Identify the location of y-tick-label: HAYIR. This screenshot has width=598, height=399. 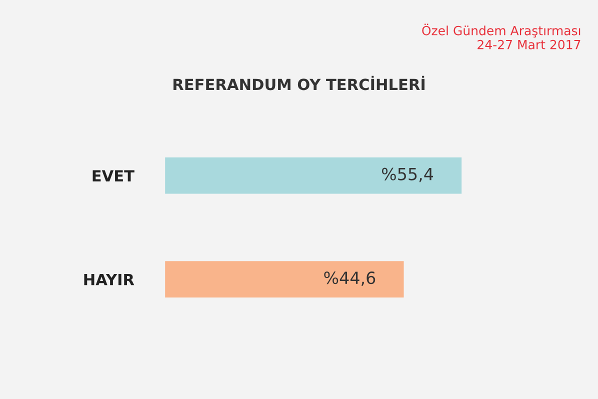
(109, 280).